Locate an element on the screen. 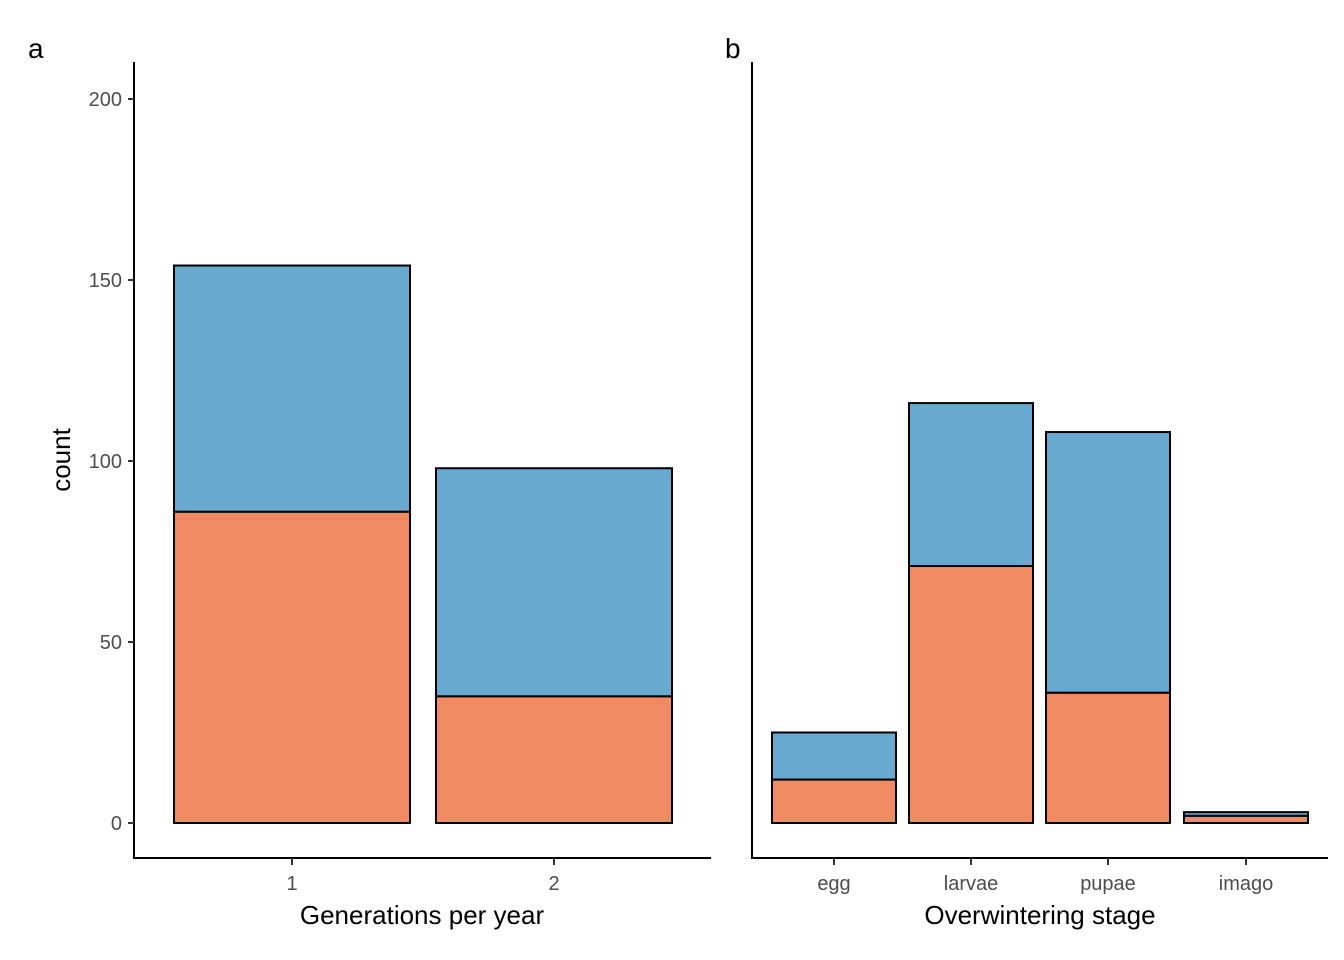 This screenshot has width=1344, height=960. panel-a-y-tick-label: 50 is located at coordinates (111, 643).